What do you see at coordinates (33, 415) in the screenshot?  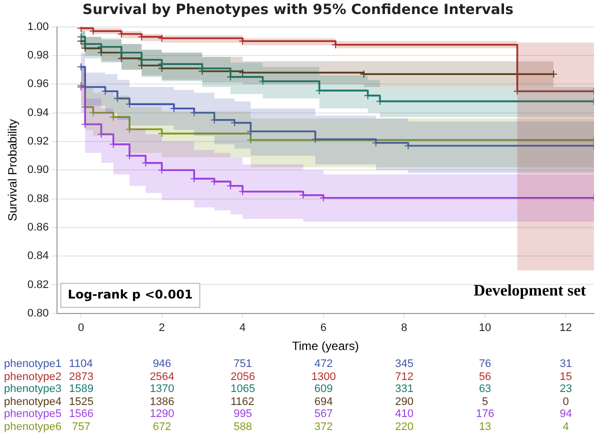 I see `text: phenotype5` at bounding box center [33, 415].